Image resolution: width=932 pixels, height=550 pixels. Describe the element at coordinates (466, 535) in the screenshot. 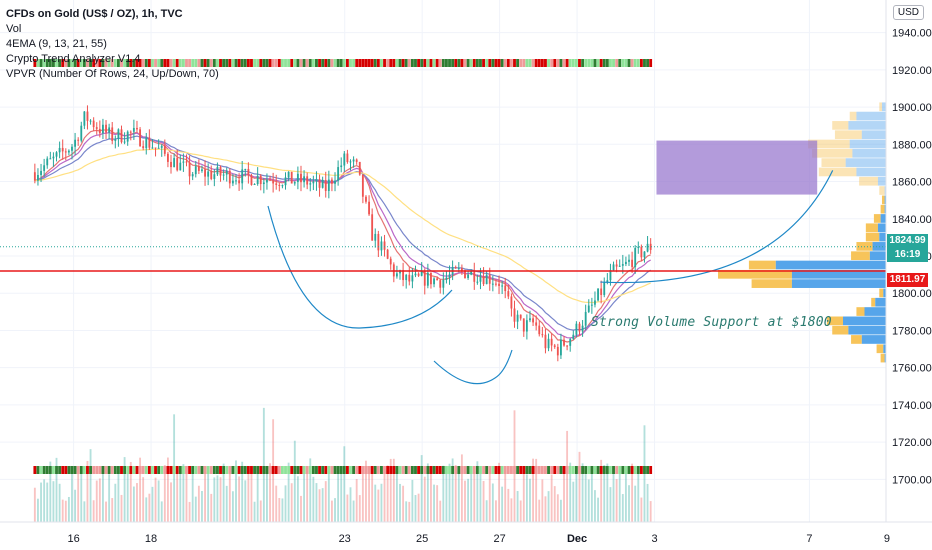

I see `time-axis: 1618232527Dec37914` at that location.